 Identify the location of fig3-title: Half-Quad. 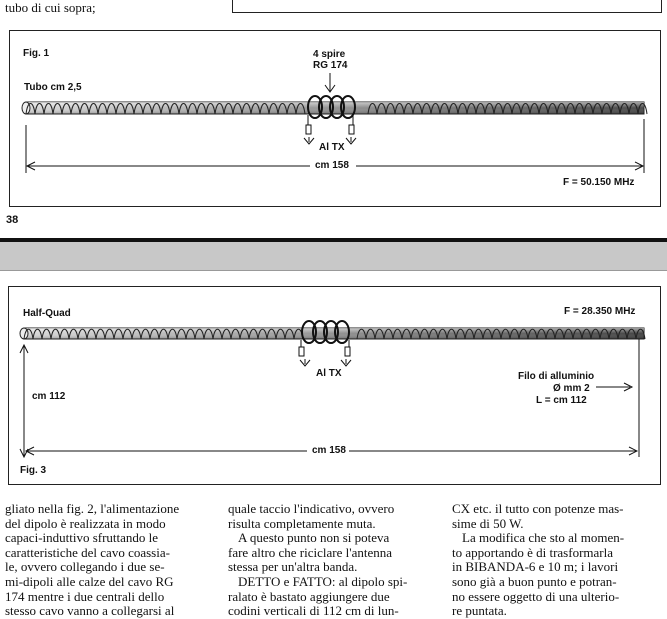
(47, 313).